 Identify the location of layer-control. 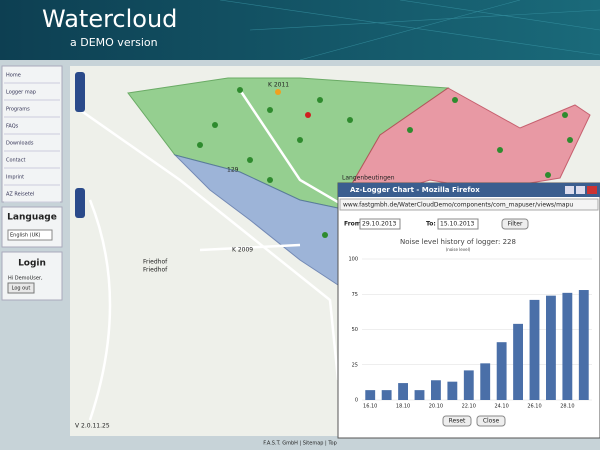
(80, 203).